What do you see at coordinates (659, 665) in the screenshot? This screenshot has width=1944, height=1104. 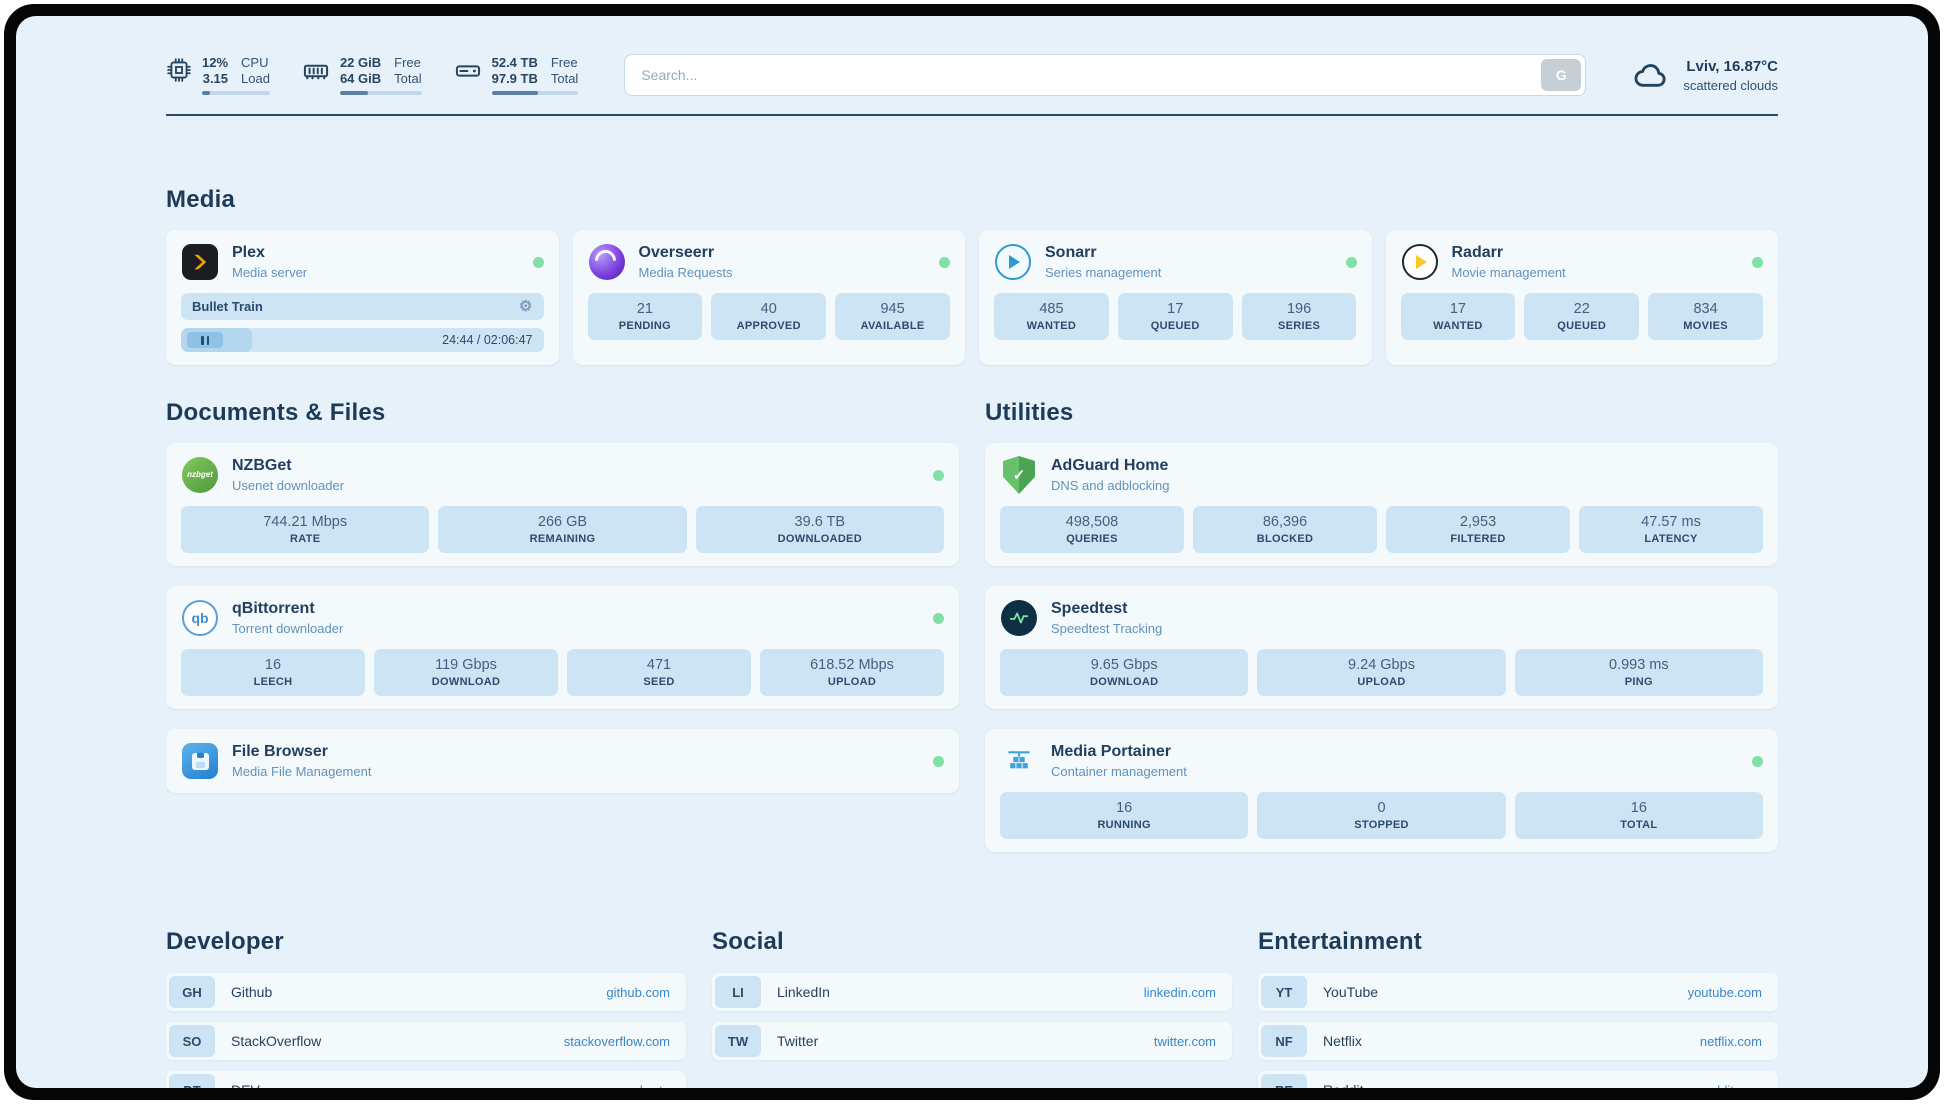 I see `stat-value: 471` at bounding box center [659, 665].